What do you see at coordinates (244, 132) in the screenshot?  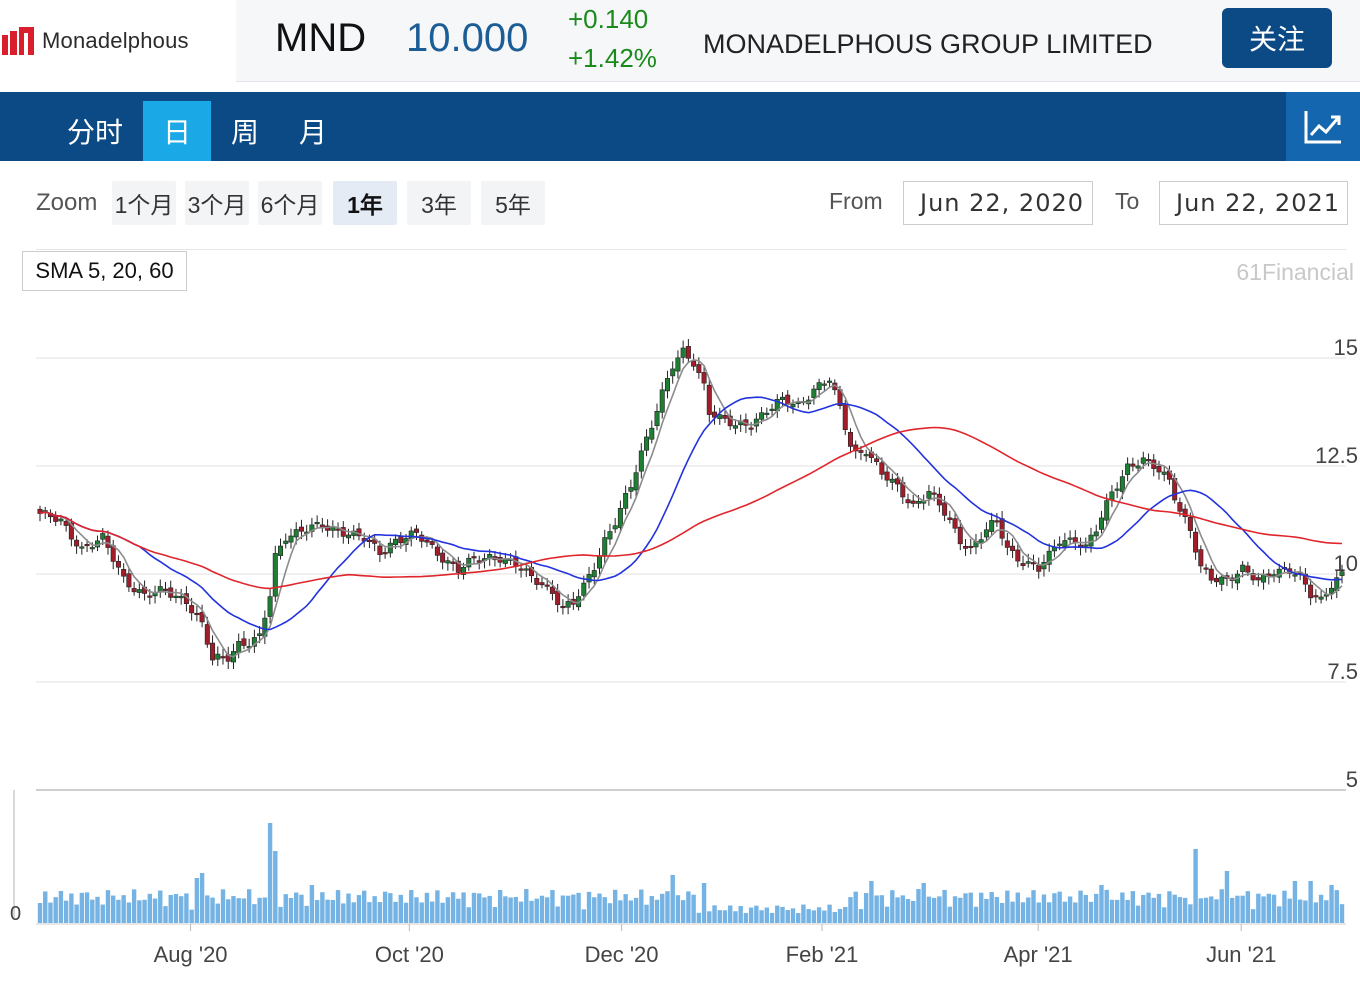 I see `tab-weekly: 周` at bounding box center [244, 132].